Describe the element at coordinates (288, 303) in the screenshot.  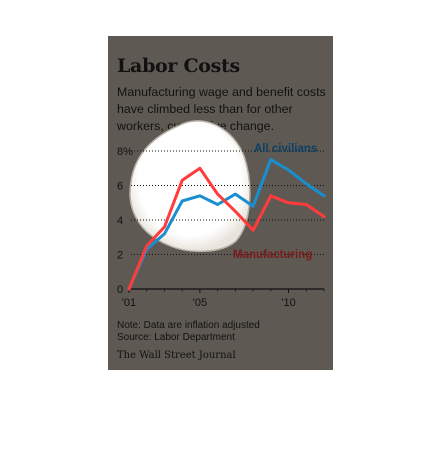
I see `x-tick-label: '10` at that location.